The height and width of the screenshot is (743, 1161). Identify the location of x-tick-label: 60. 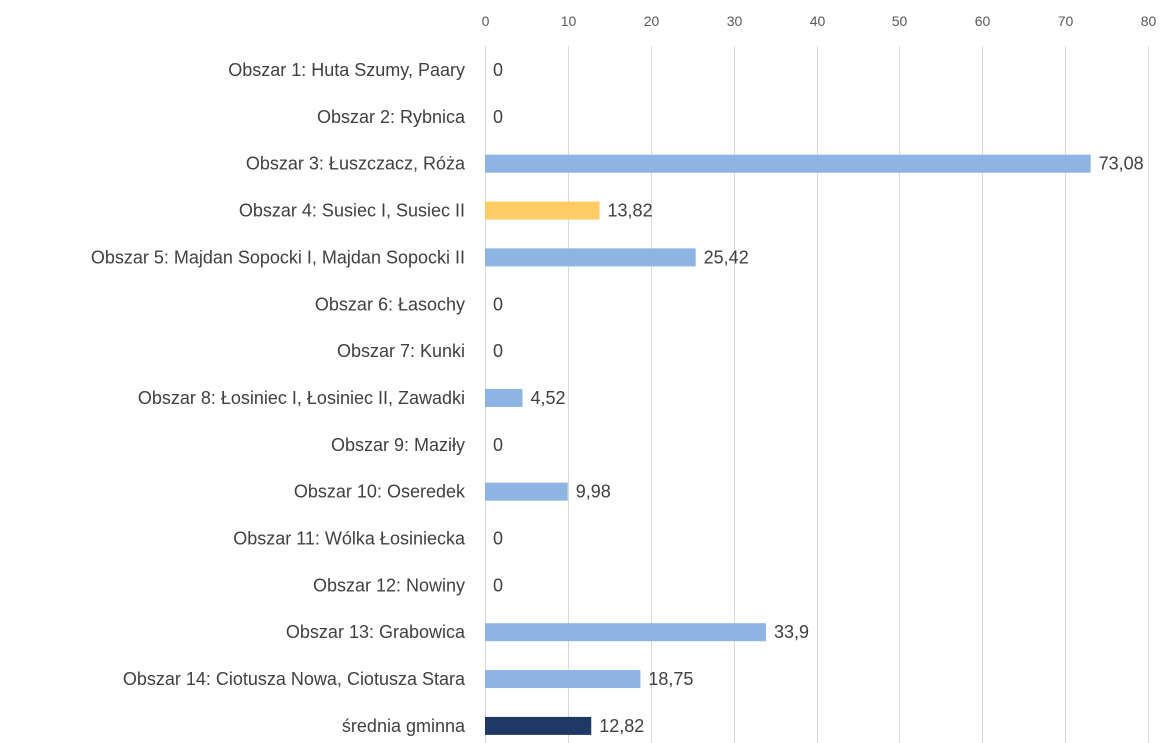
(983, 21).